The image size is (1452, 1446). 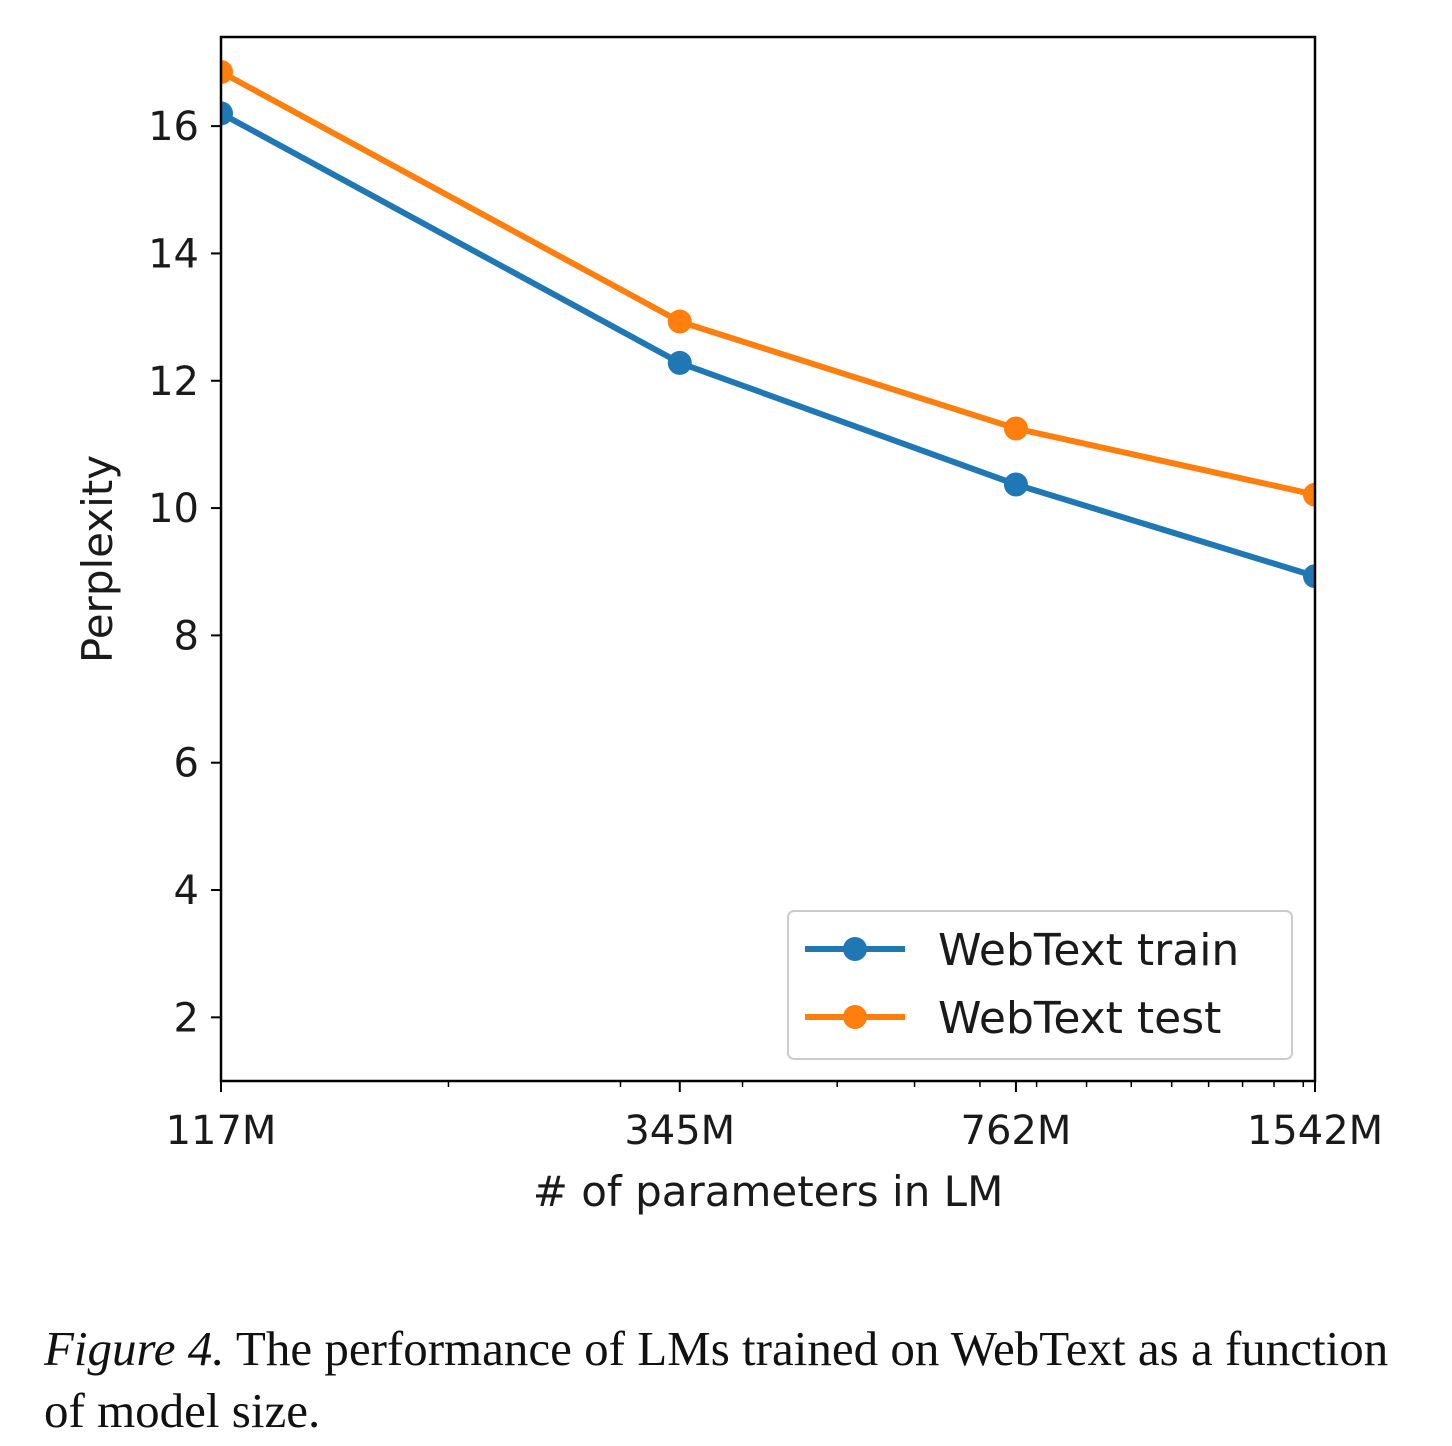 What do you see at coordinates (186, 764) in the screenshot?
I see `y-tick-label: 6` at bounding box center [186, 764].